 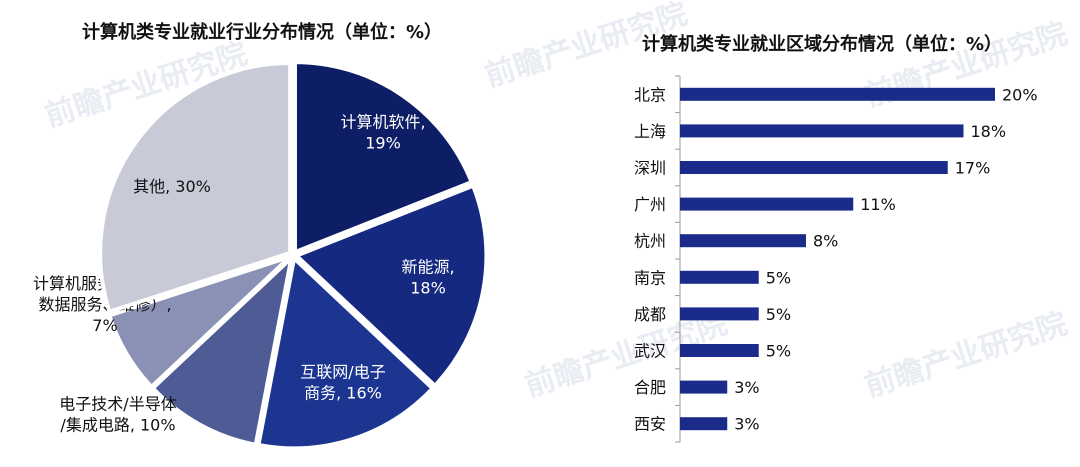 I want to click on pie-slice-label: 其他, 30%, so click(x=172, y=186).